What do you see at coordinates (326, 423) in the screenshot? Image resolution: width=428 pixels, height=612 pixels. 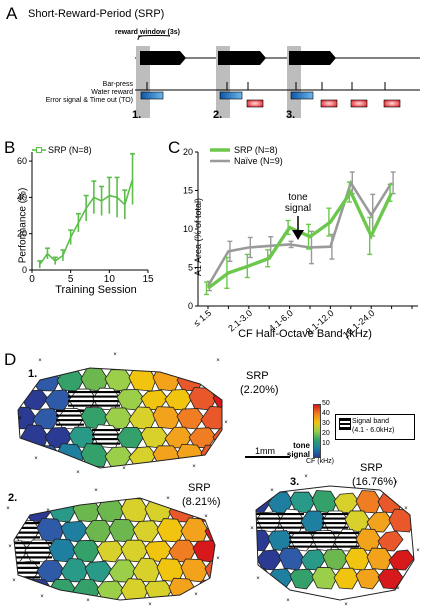 I see `colorbar-tick-30: 30` at bounding box center [326, 423].